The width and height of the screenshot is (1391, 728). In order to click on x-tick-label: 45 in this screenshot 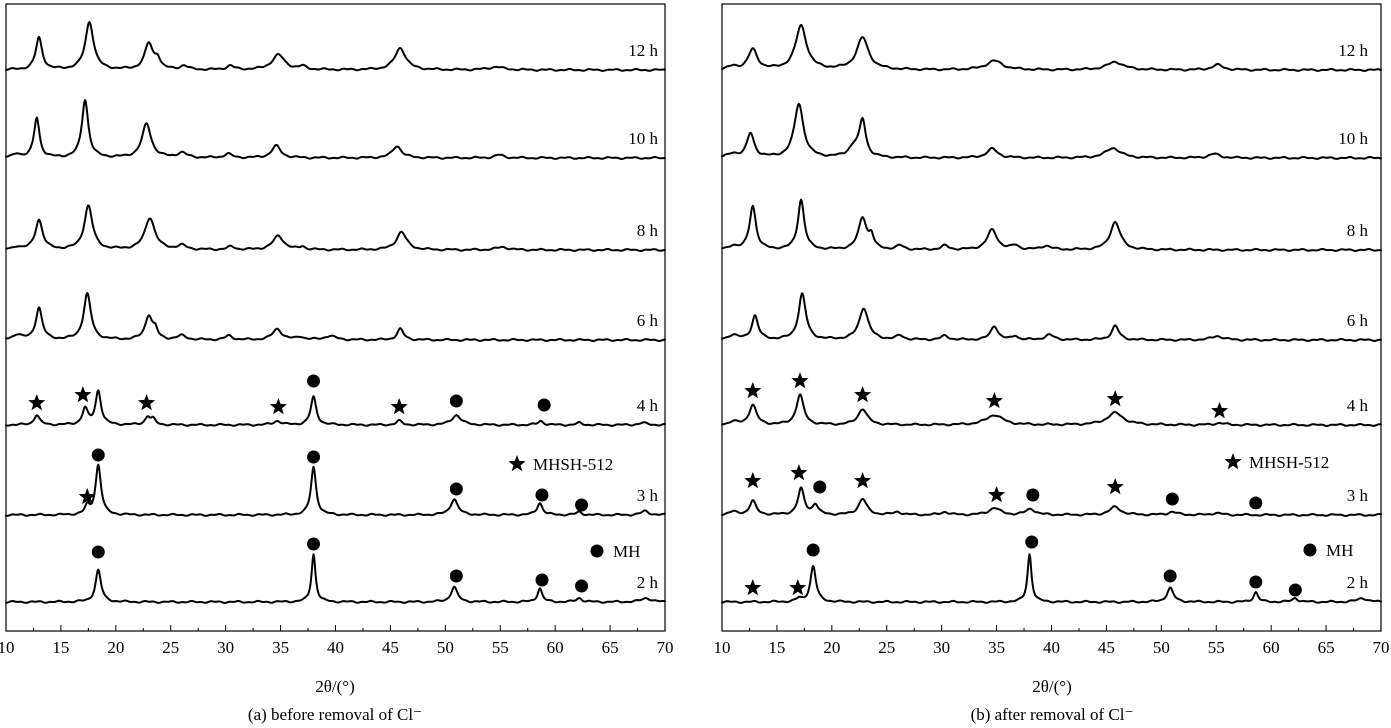, I will do `click(1106, 647)`.